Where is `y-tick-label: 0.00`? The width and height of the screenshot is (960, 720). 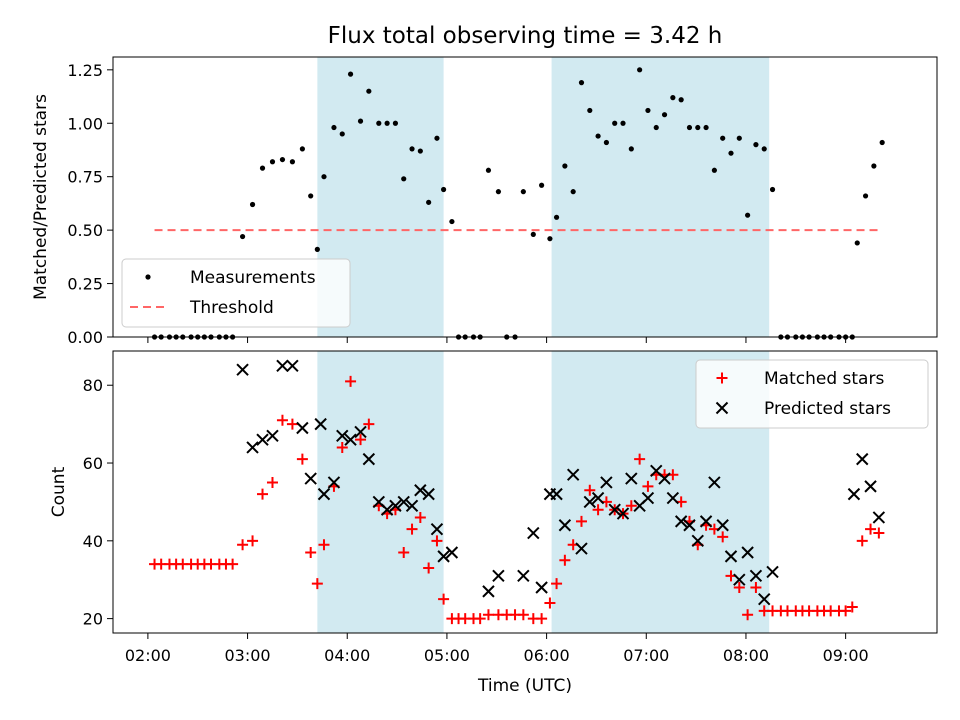 y-tick-label: 0.00 is located at coordinates (85, 337).